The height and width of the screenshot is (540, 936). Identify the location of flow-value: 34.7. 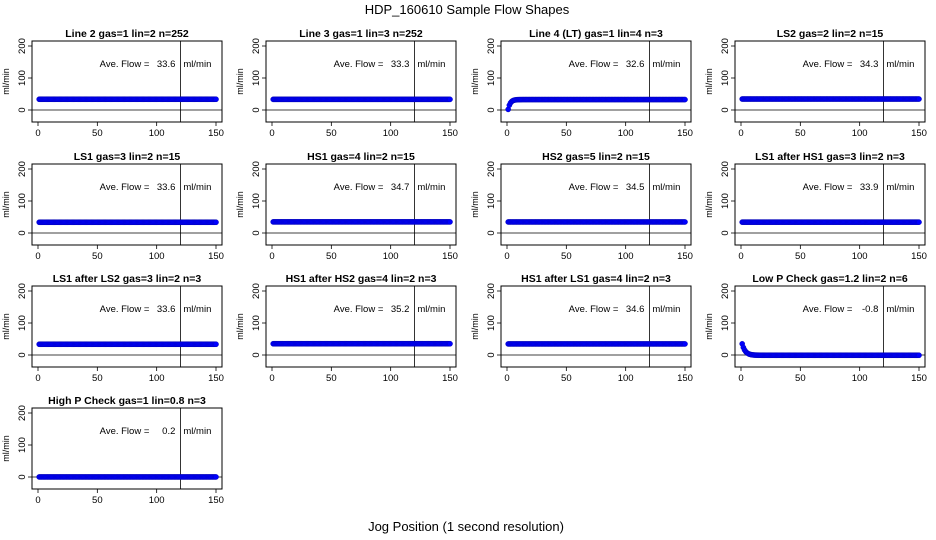
(400, 187).